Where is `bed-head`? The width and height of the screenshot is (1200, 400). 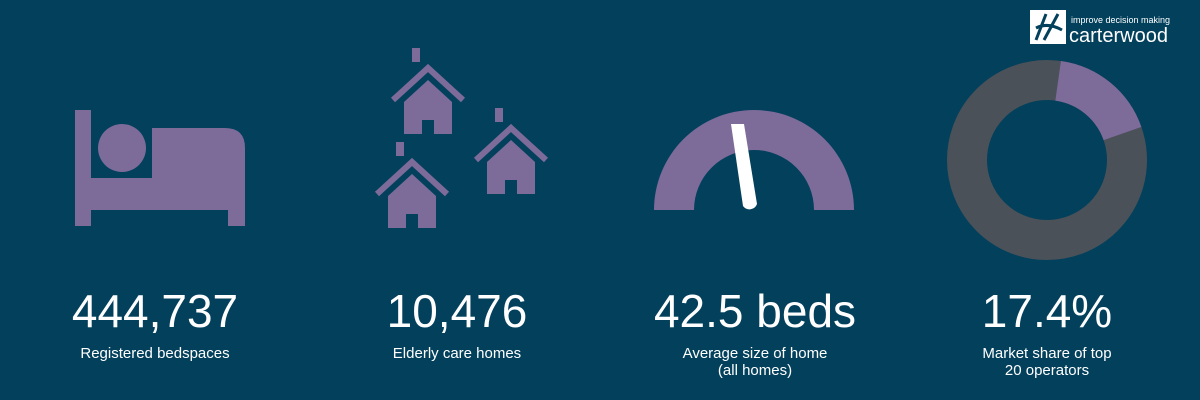
bed-head is located at coordinates (83, 168).